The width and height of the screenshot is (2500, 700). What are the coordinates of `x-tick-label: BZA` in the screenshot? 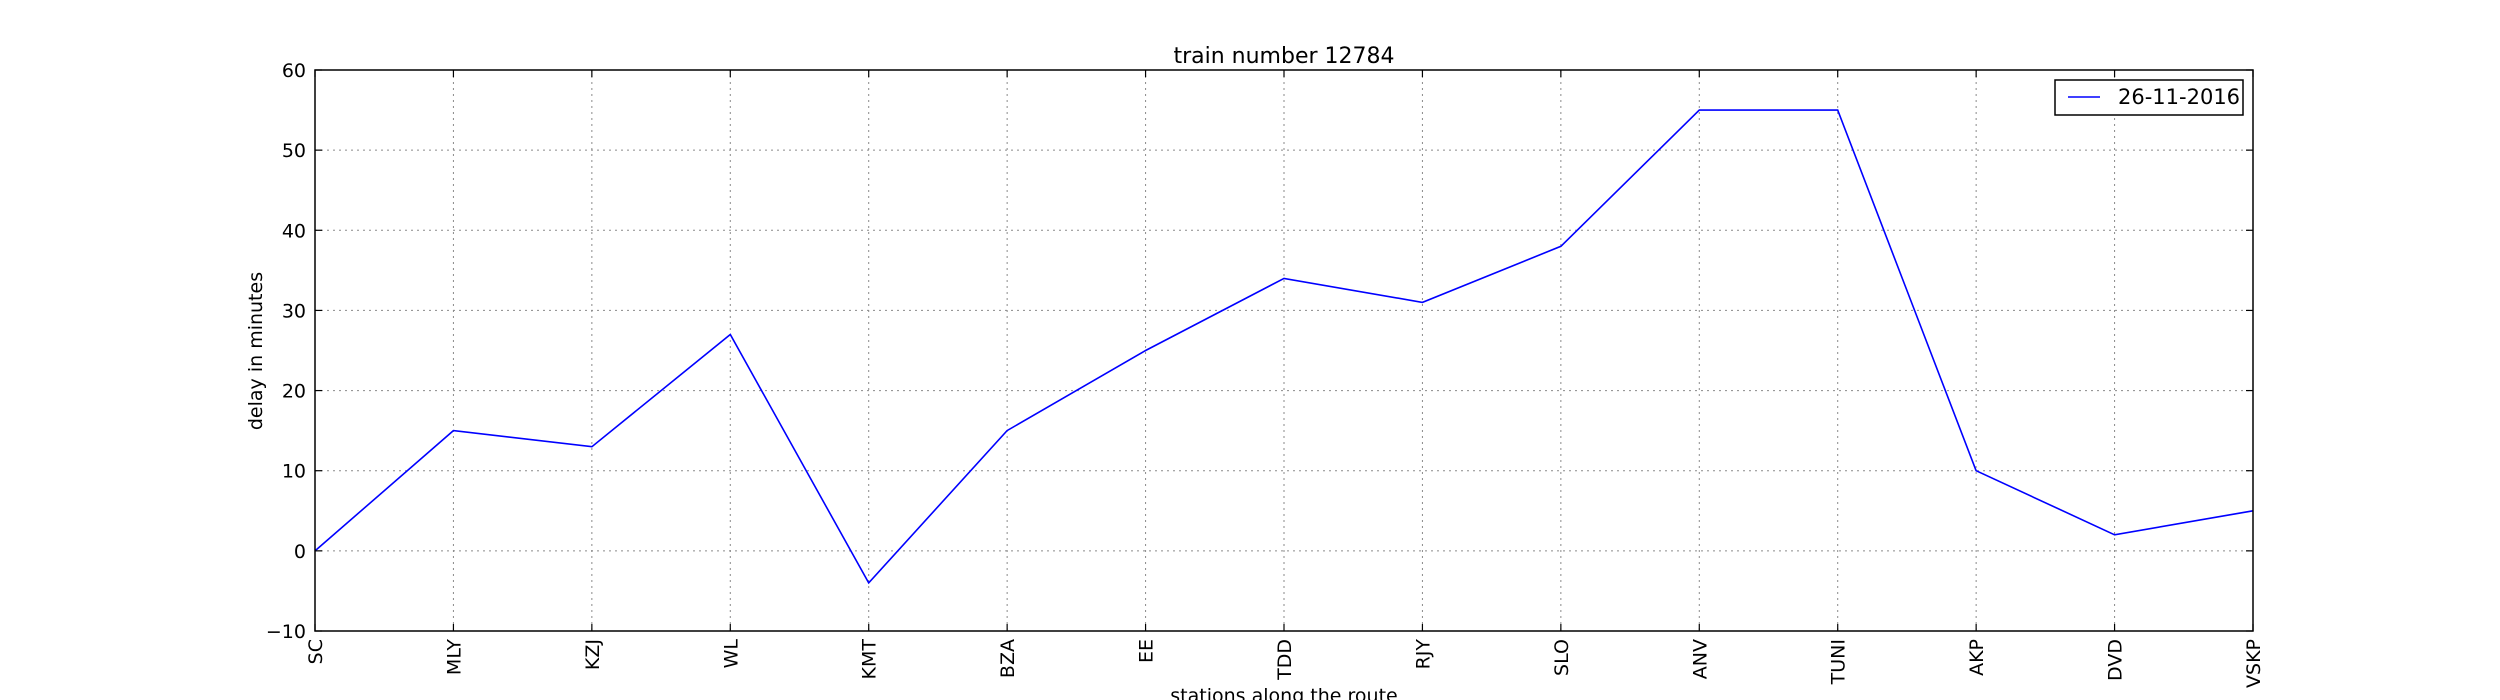 It's located at (1008, 658).